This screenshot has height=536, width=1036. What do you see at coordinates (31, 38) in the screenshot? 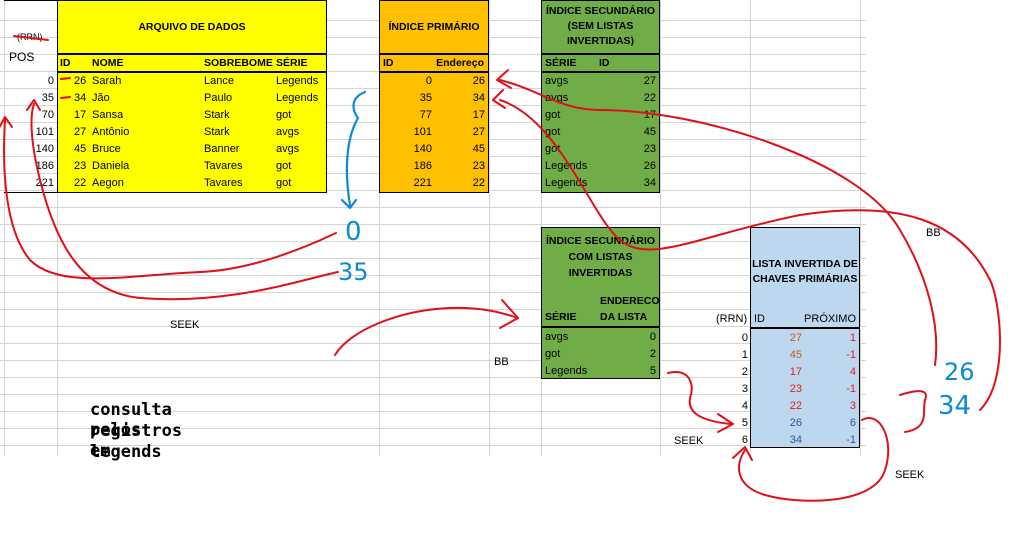
I see `strike-rrn` at bounding box center [31, 38].